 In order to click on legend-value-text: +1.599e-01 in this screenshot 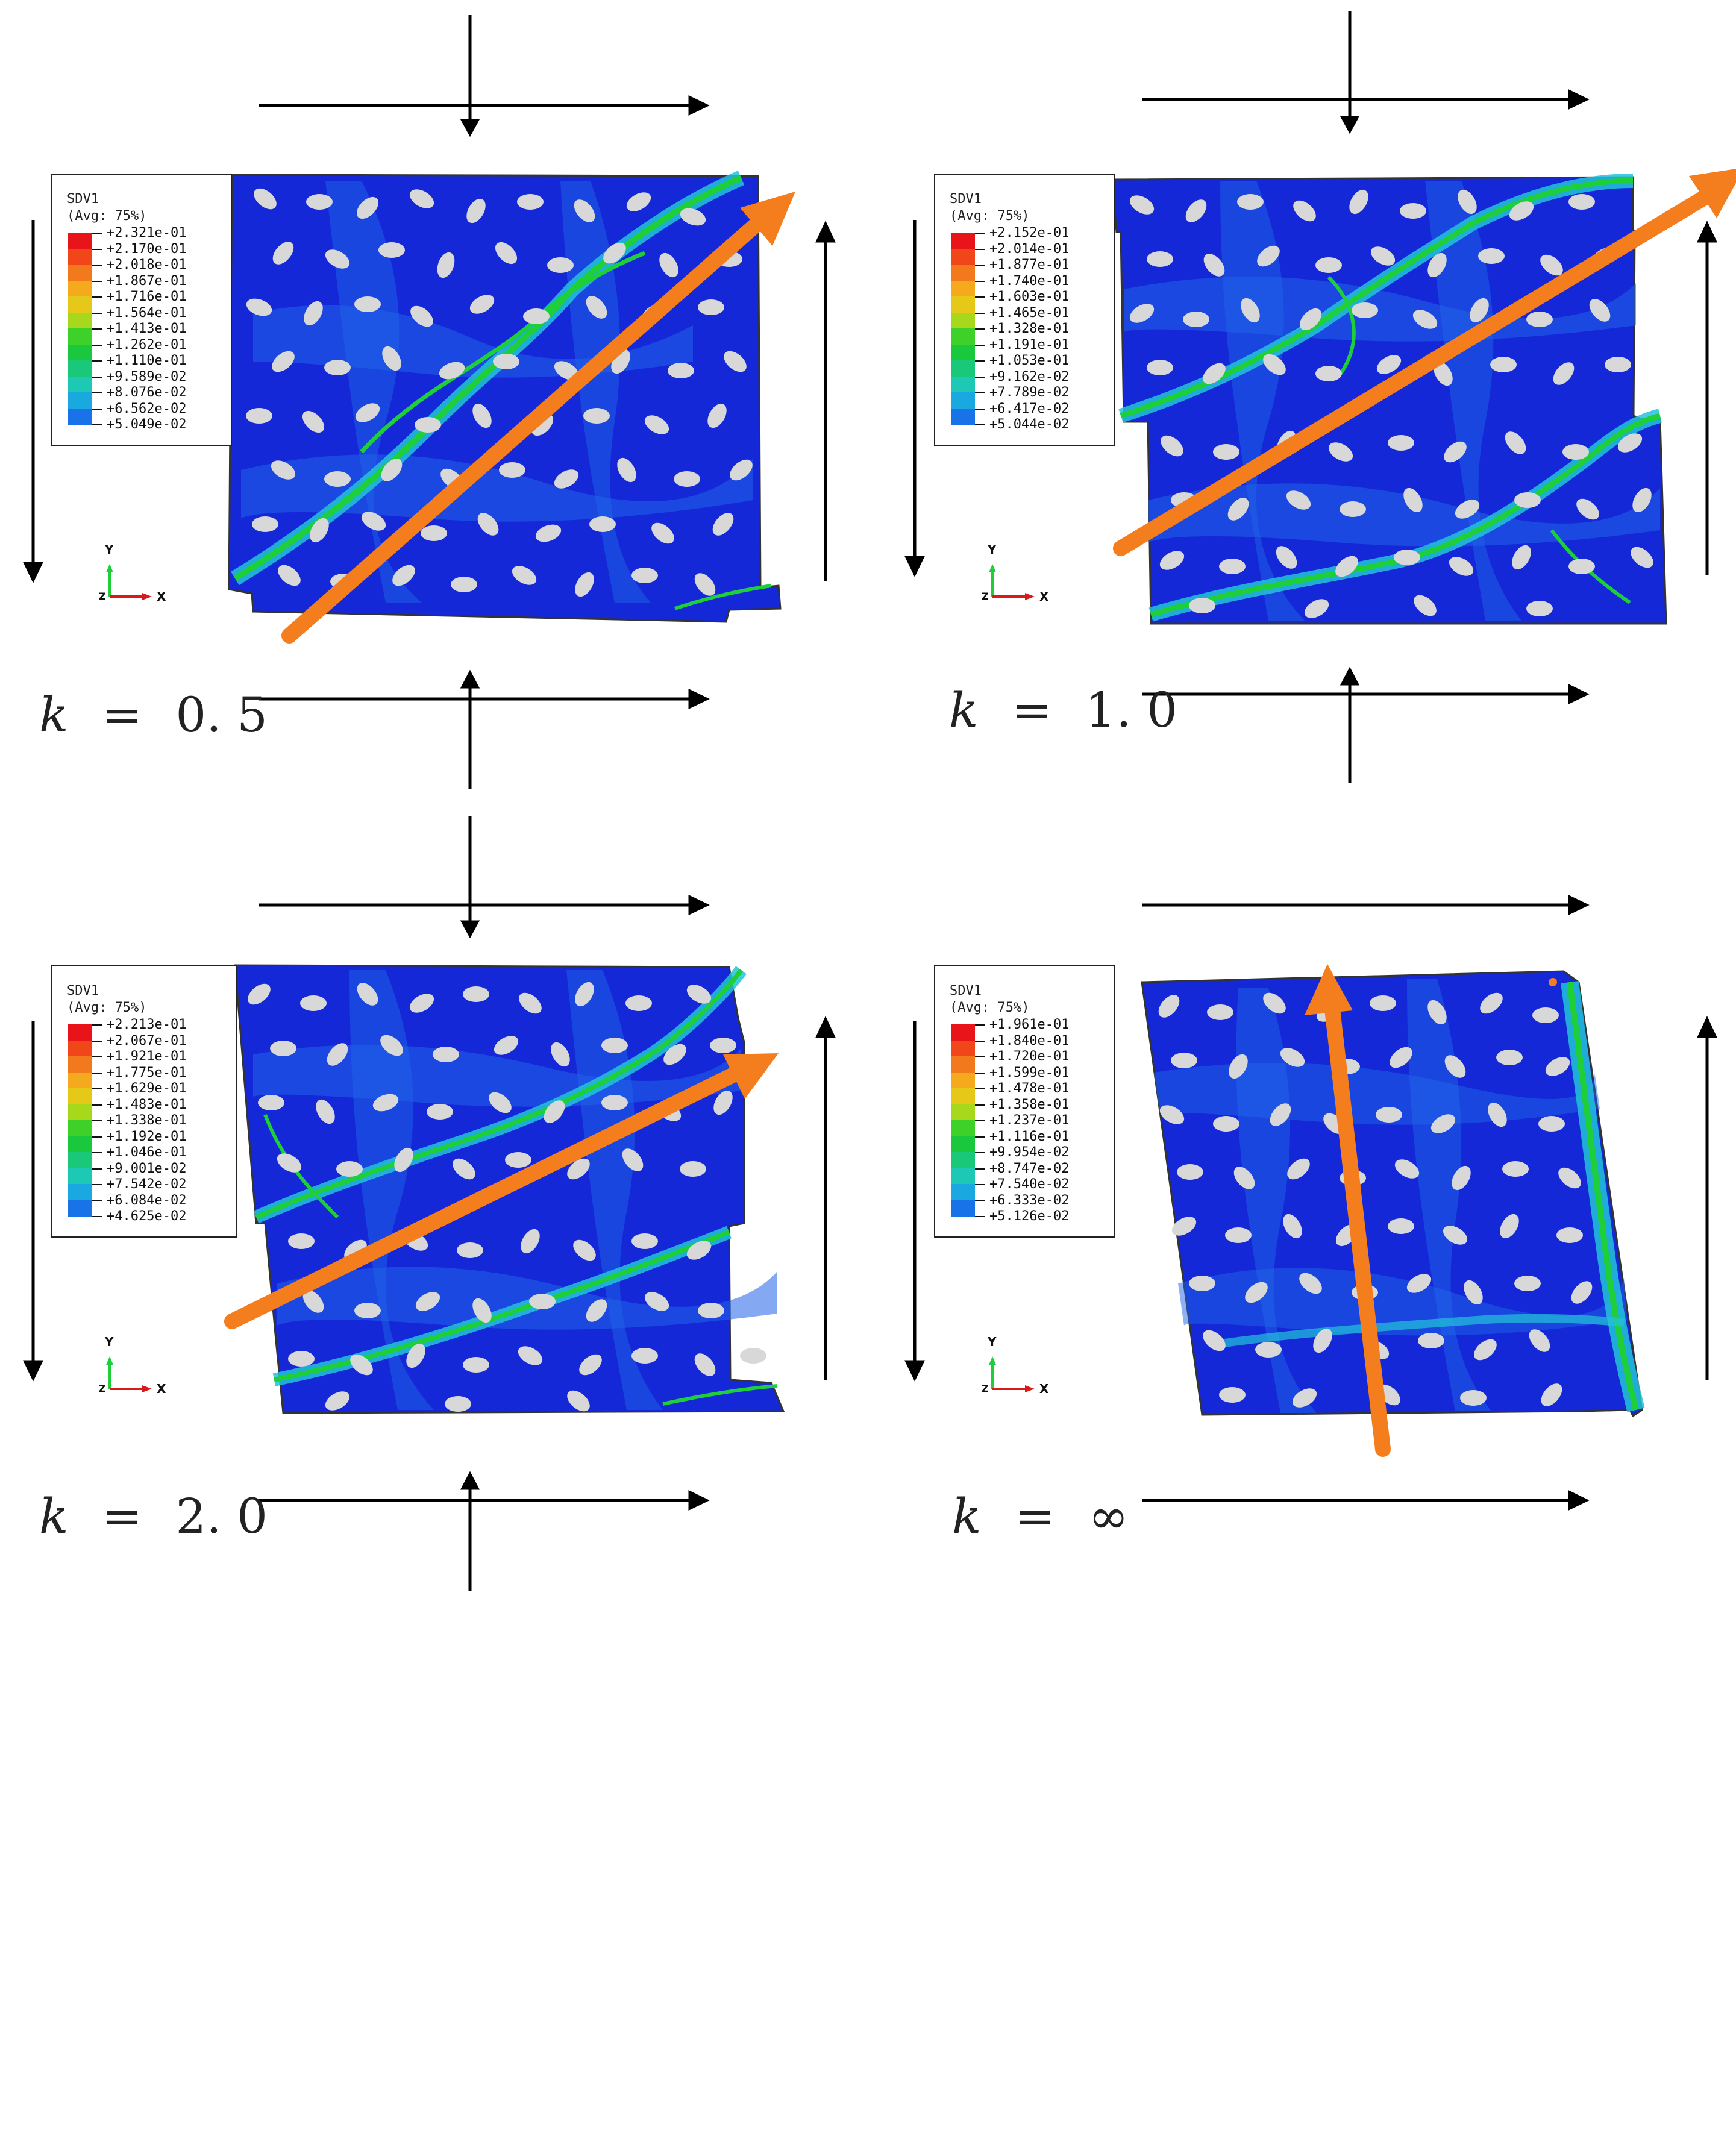, I will do `click(1029, 1072)`.